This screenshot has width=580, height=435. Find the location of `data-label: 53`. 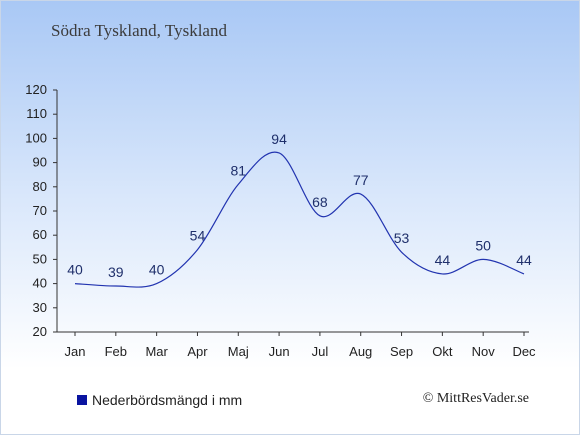

data-label: 53 is located at coordinates (402, 238).